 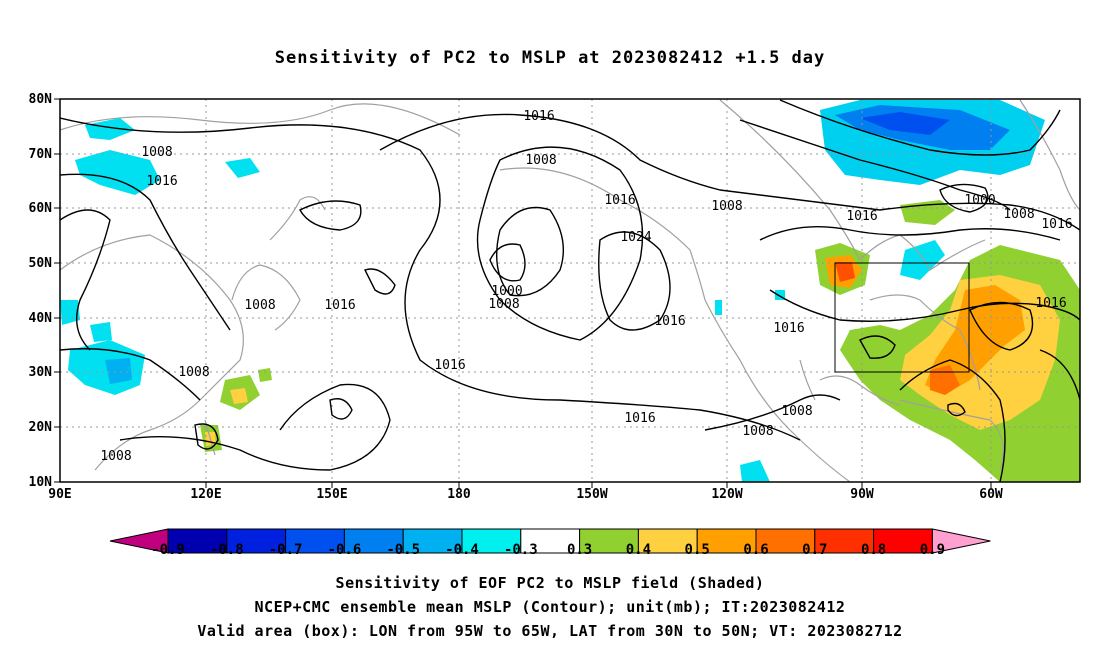 I want to click on colorbar-tick-label: 0.8, so click(x=873, y=550).